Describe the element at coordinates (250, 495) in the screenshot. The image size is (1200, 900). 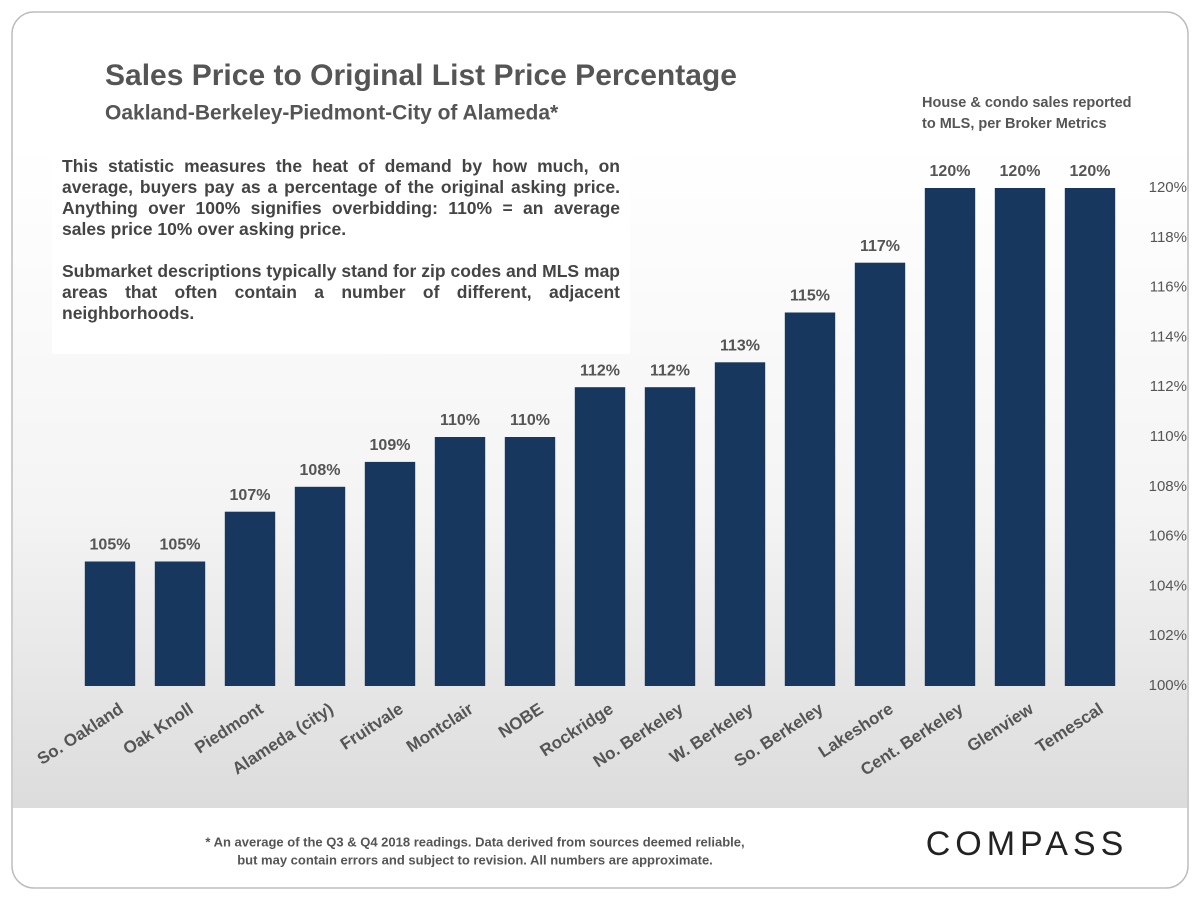
I see `value-label: 107%` at that location.